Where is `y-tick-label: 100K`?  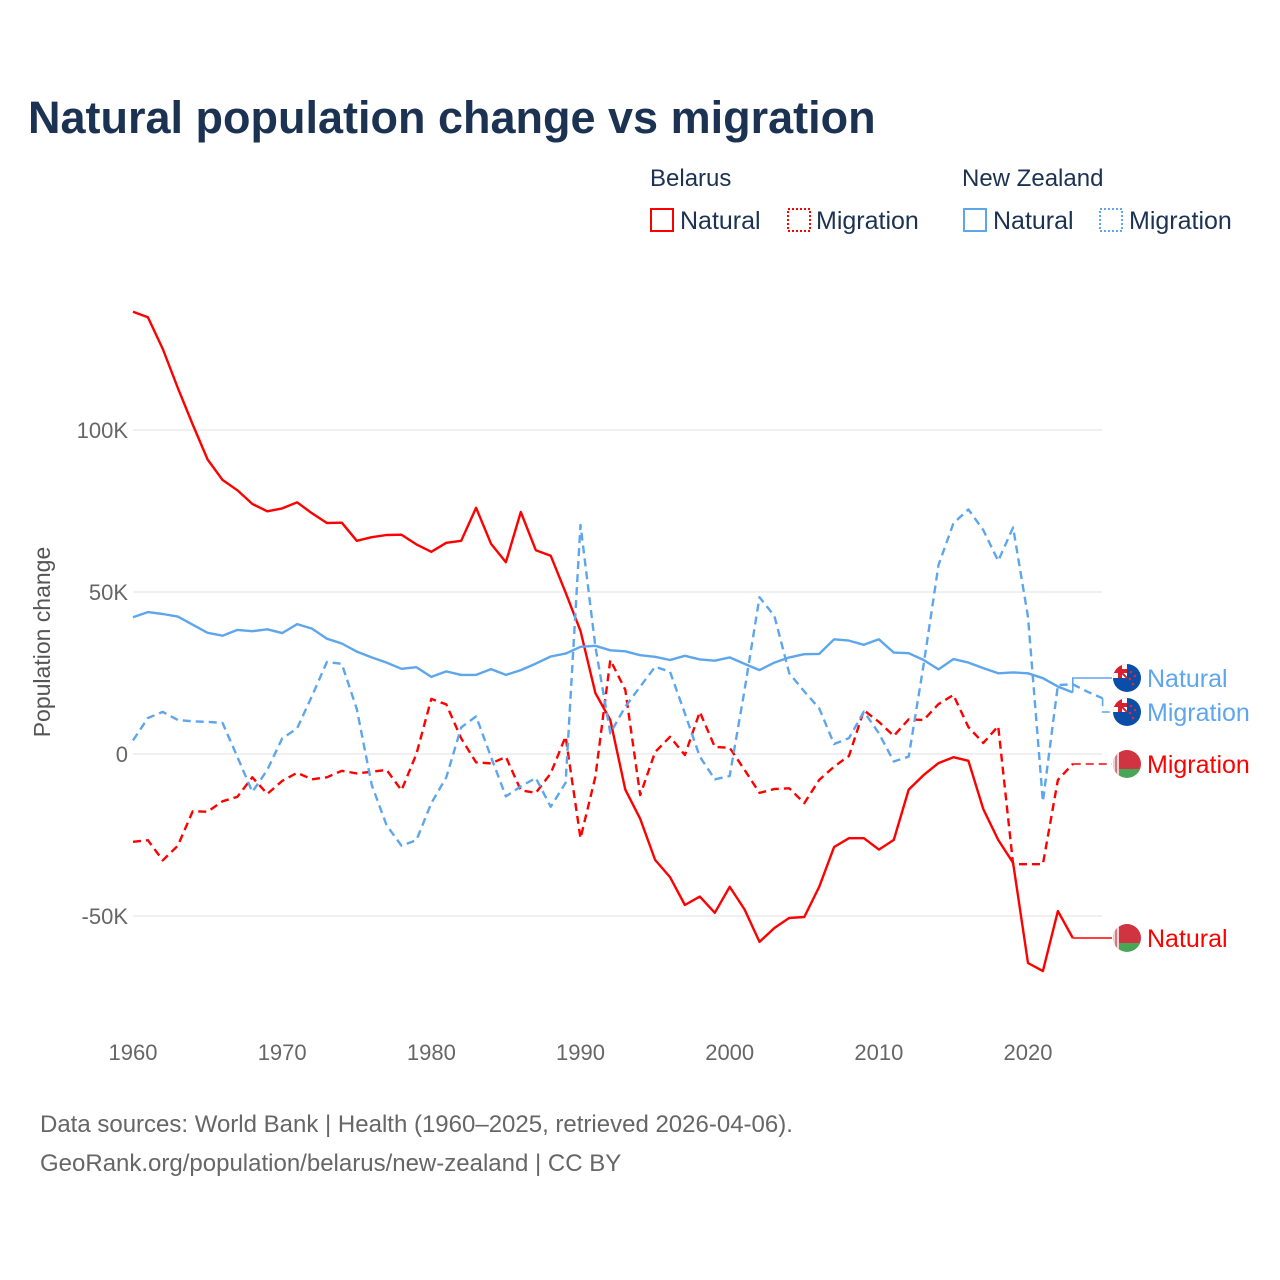
y-tick-label: 100K is located at coordinates (103, 430).